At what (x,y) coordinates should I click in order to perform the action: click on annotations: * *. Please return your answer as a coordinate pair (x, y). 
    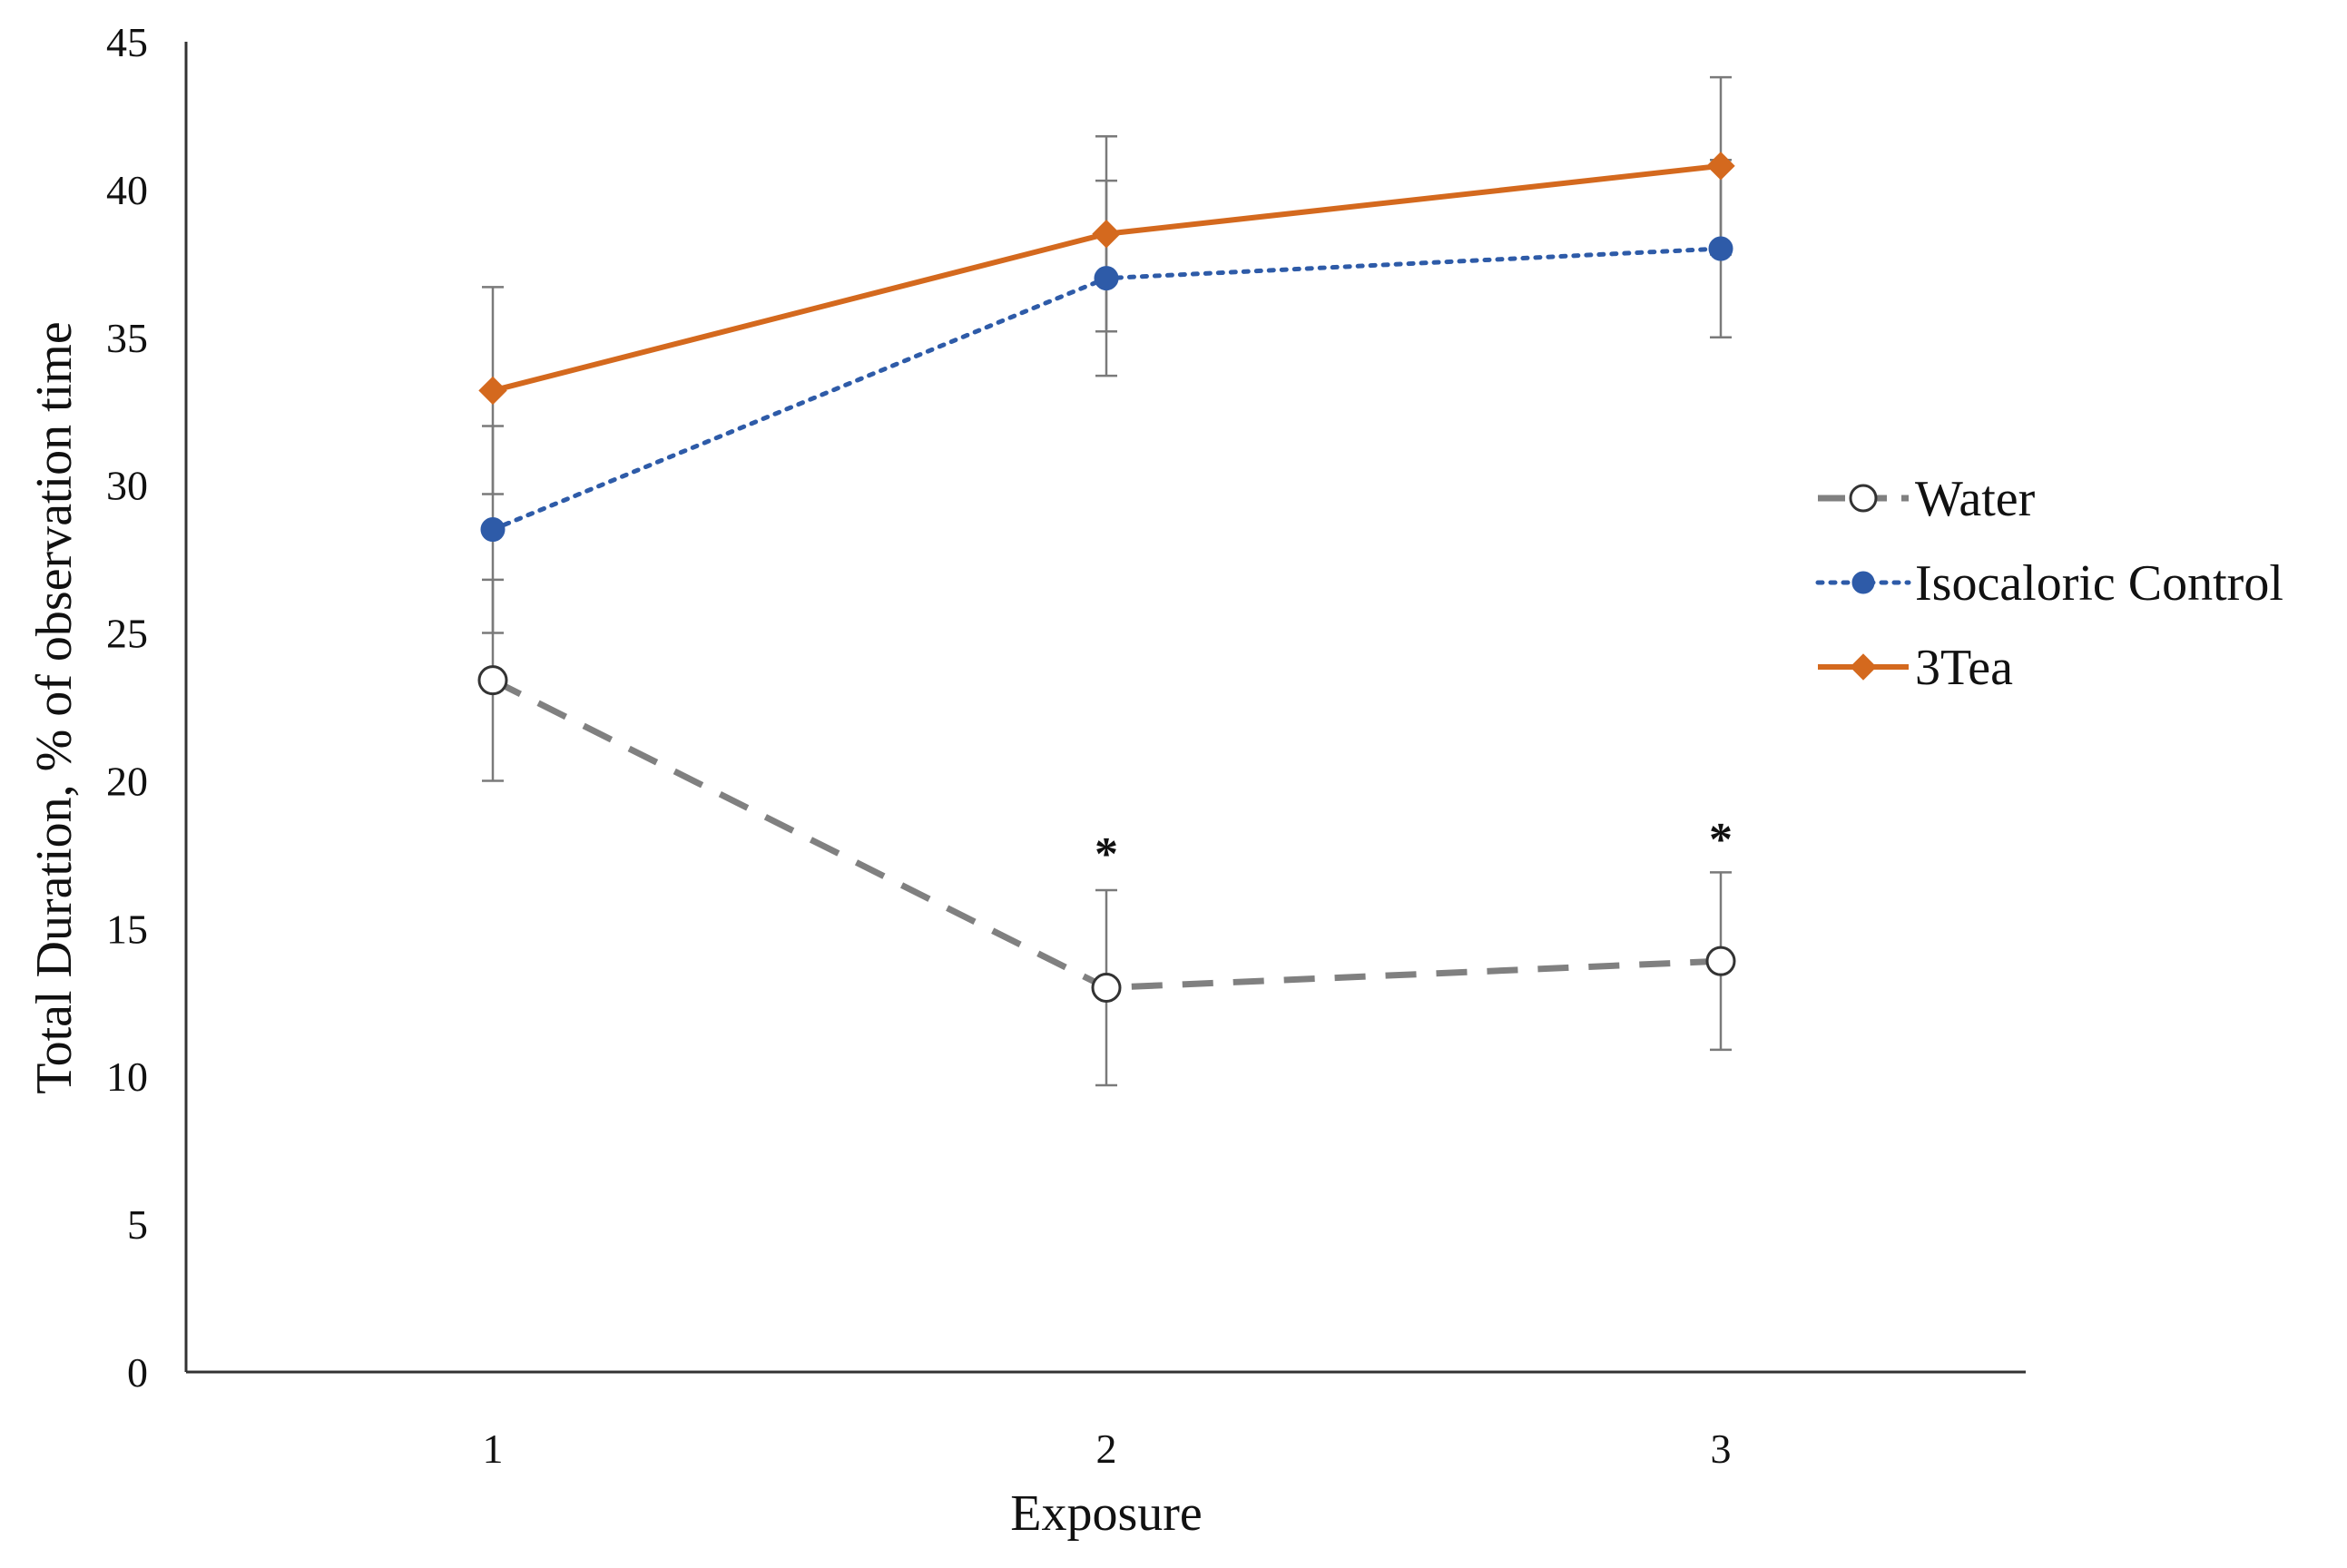
    Looking at the image, I should click on (1414, 847).